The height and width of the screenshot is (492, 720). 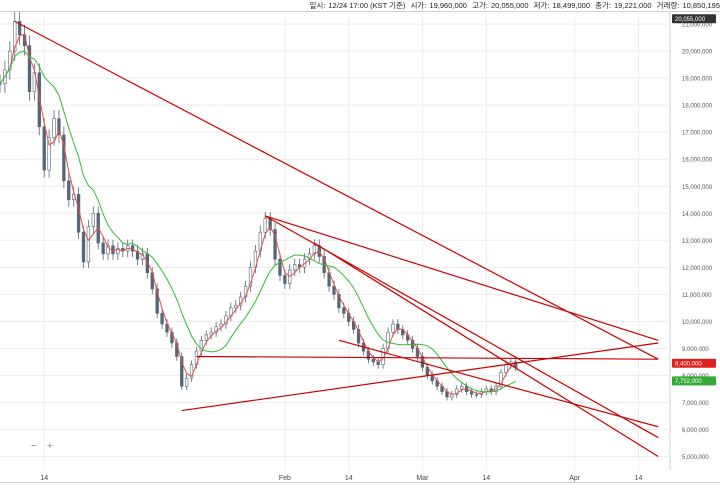 What do you see at coordinates (603, 5) in the screenshot?
I see `close-label: 종가:` at bounding box center [603, 5].